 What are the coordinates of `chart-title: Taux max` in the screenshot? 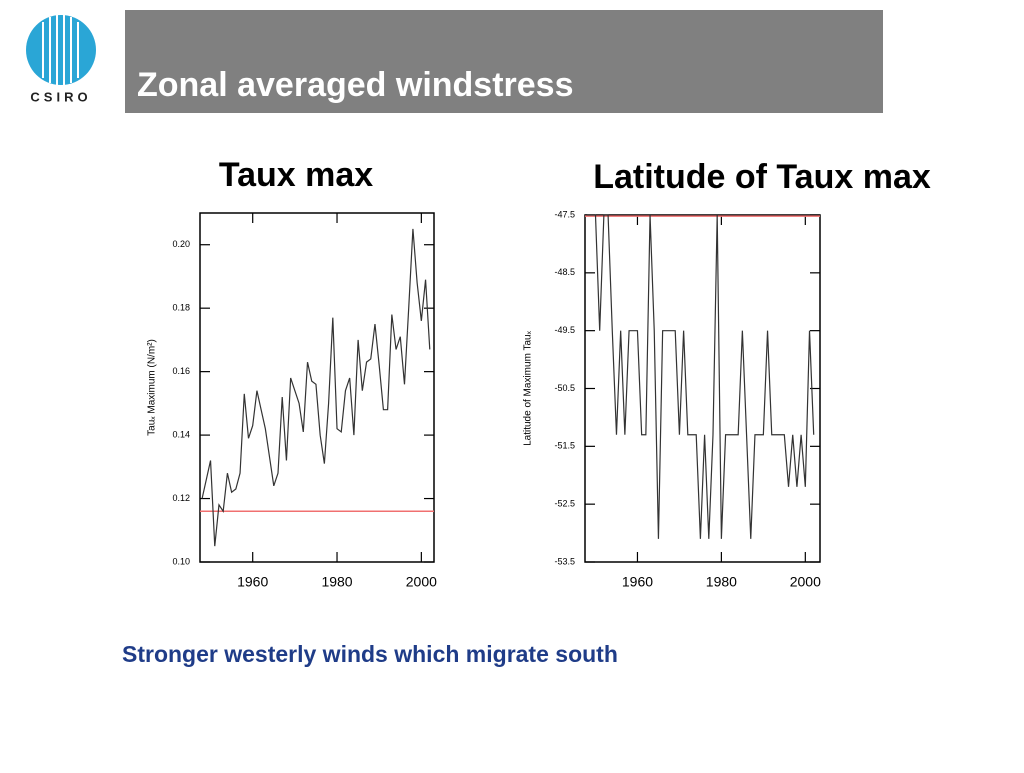 It's located at (296, 175).